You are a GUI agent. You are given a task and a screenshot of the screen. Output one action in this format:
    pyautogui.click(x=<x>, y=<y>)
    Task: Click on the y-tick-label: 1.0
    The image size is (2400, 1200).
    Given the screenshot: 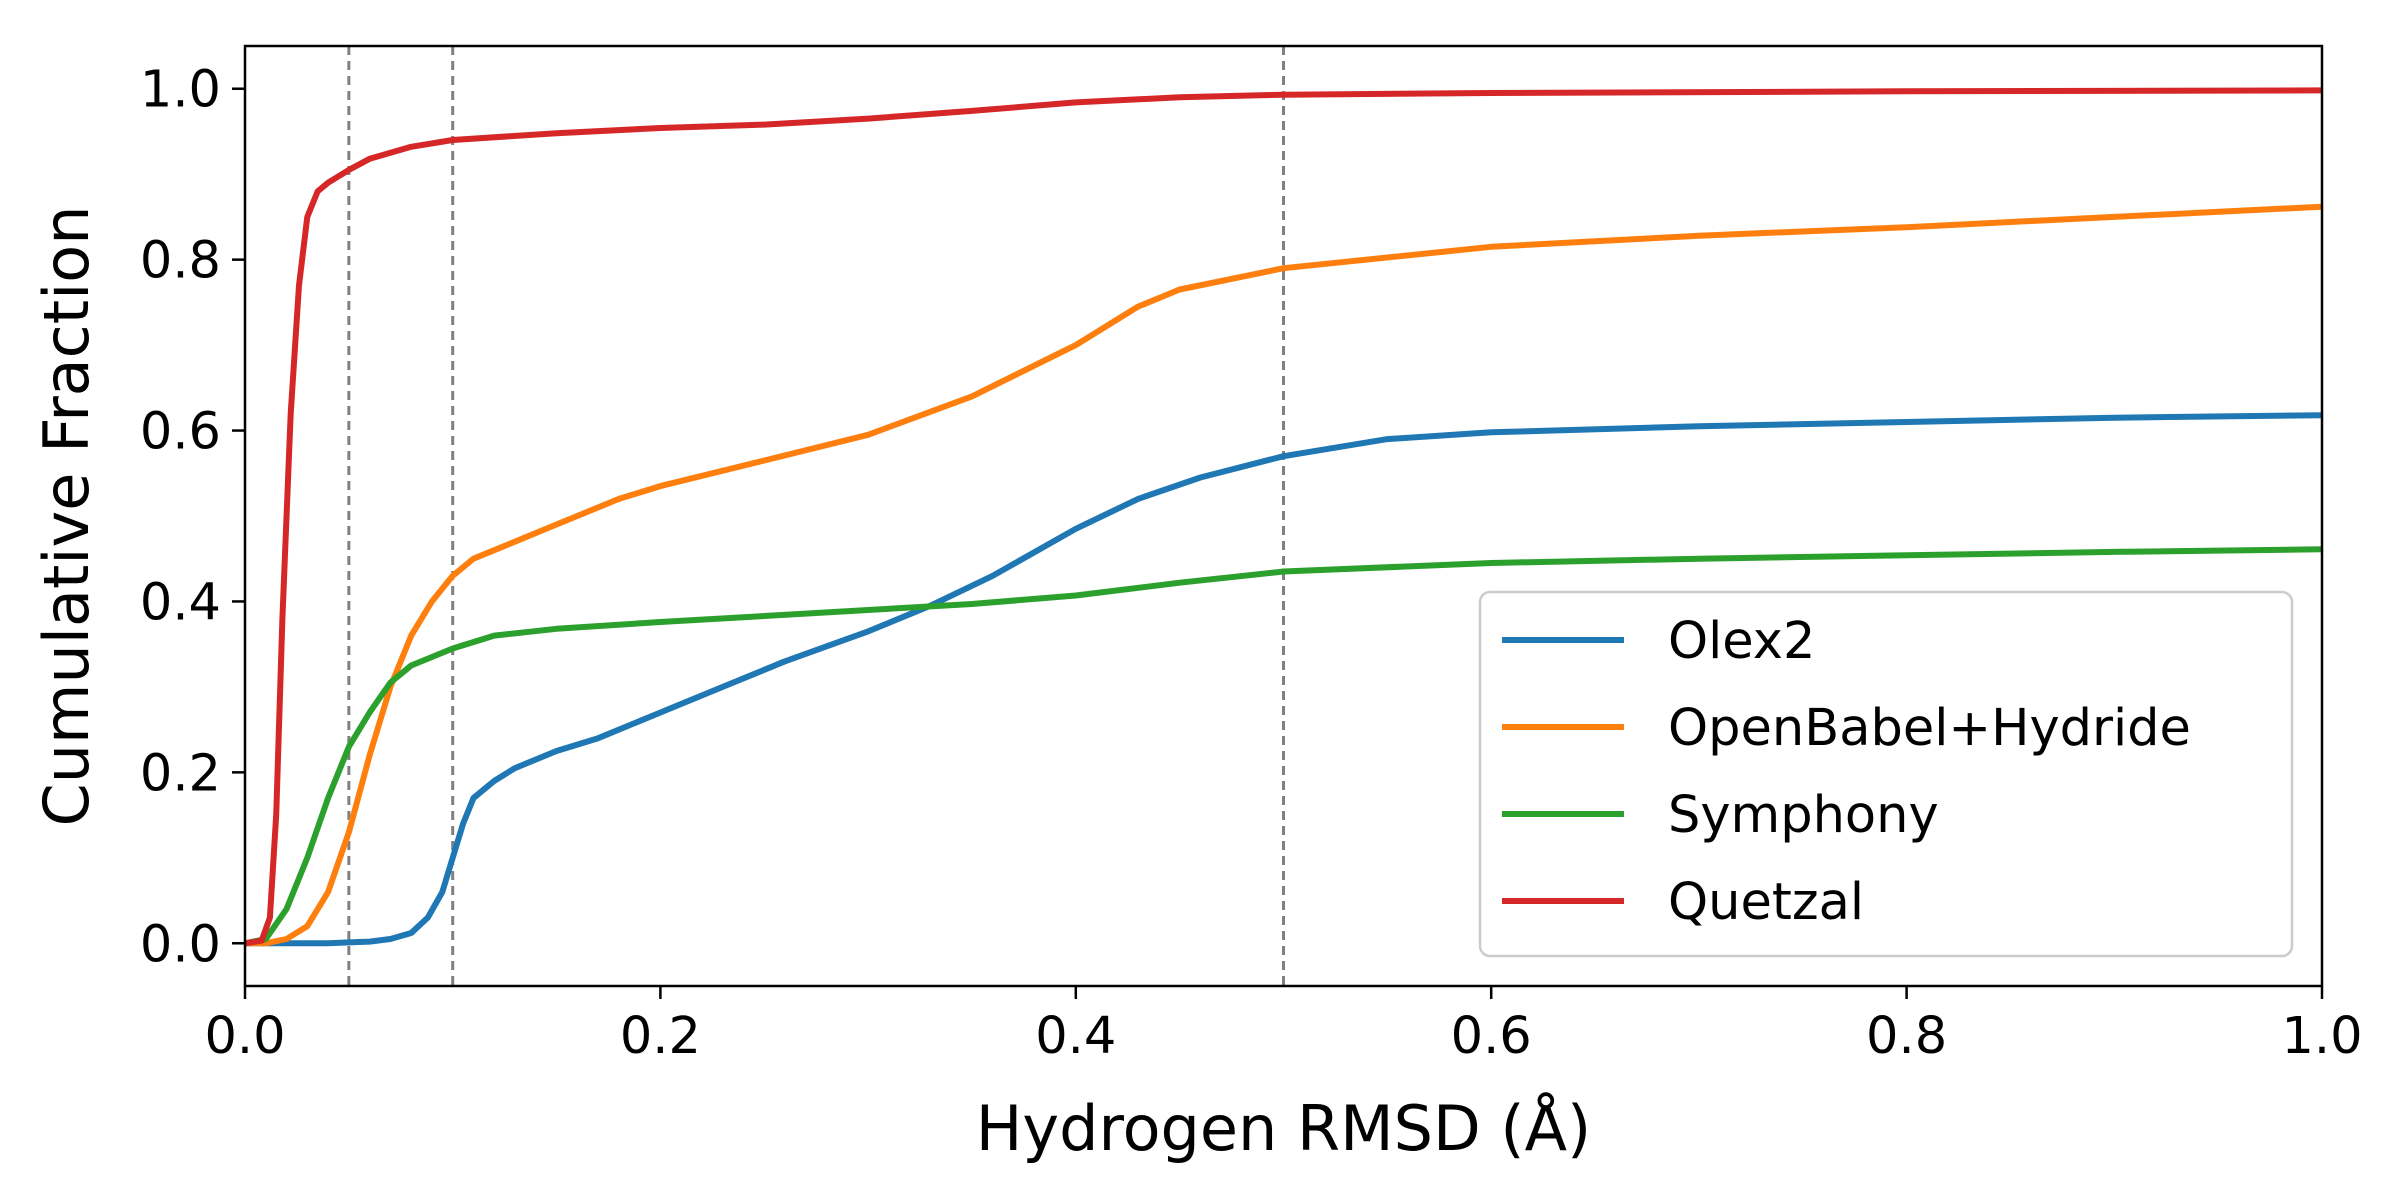 What is the action you would take?
    pyautogui.click(x=180, y=90)
    